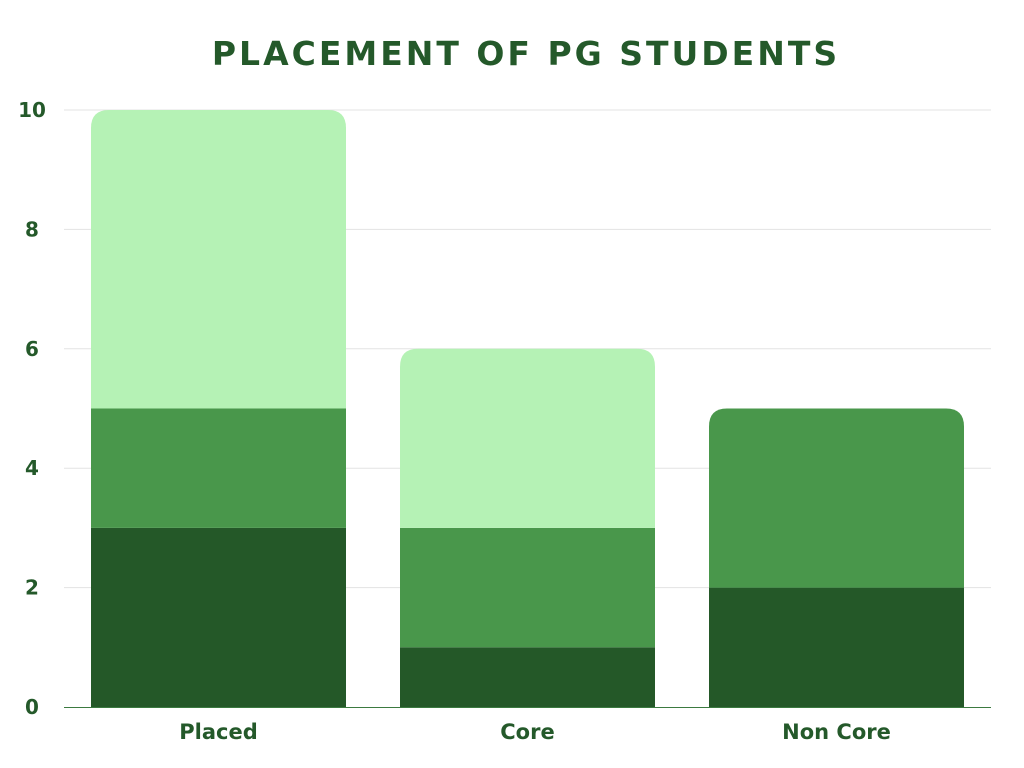 This screenshot has height=768, width=1024. I want to click on x-category-label: Core, so click(527, 732).